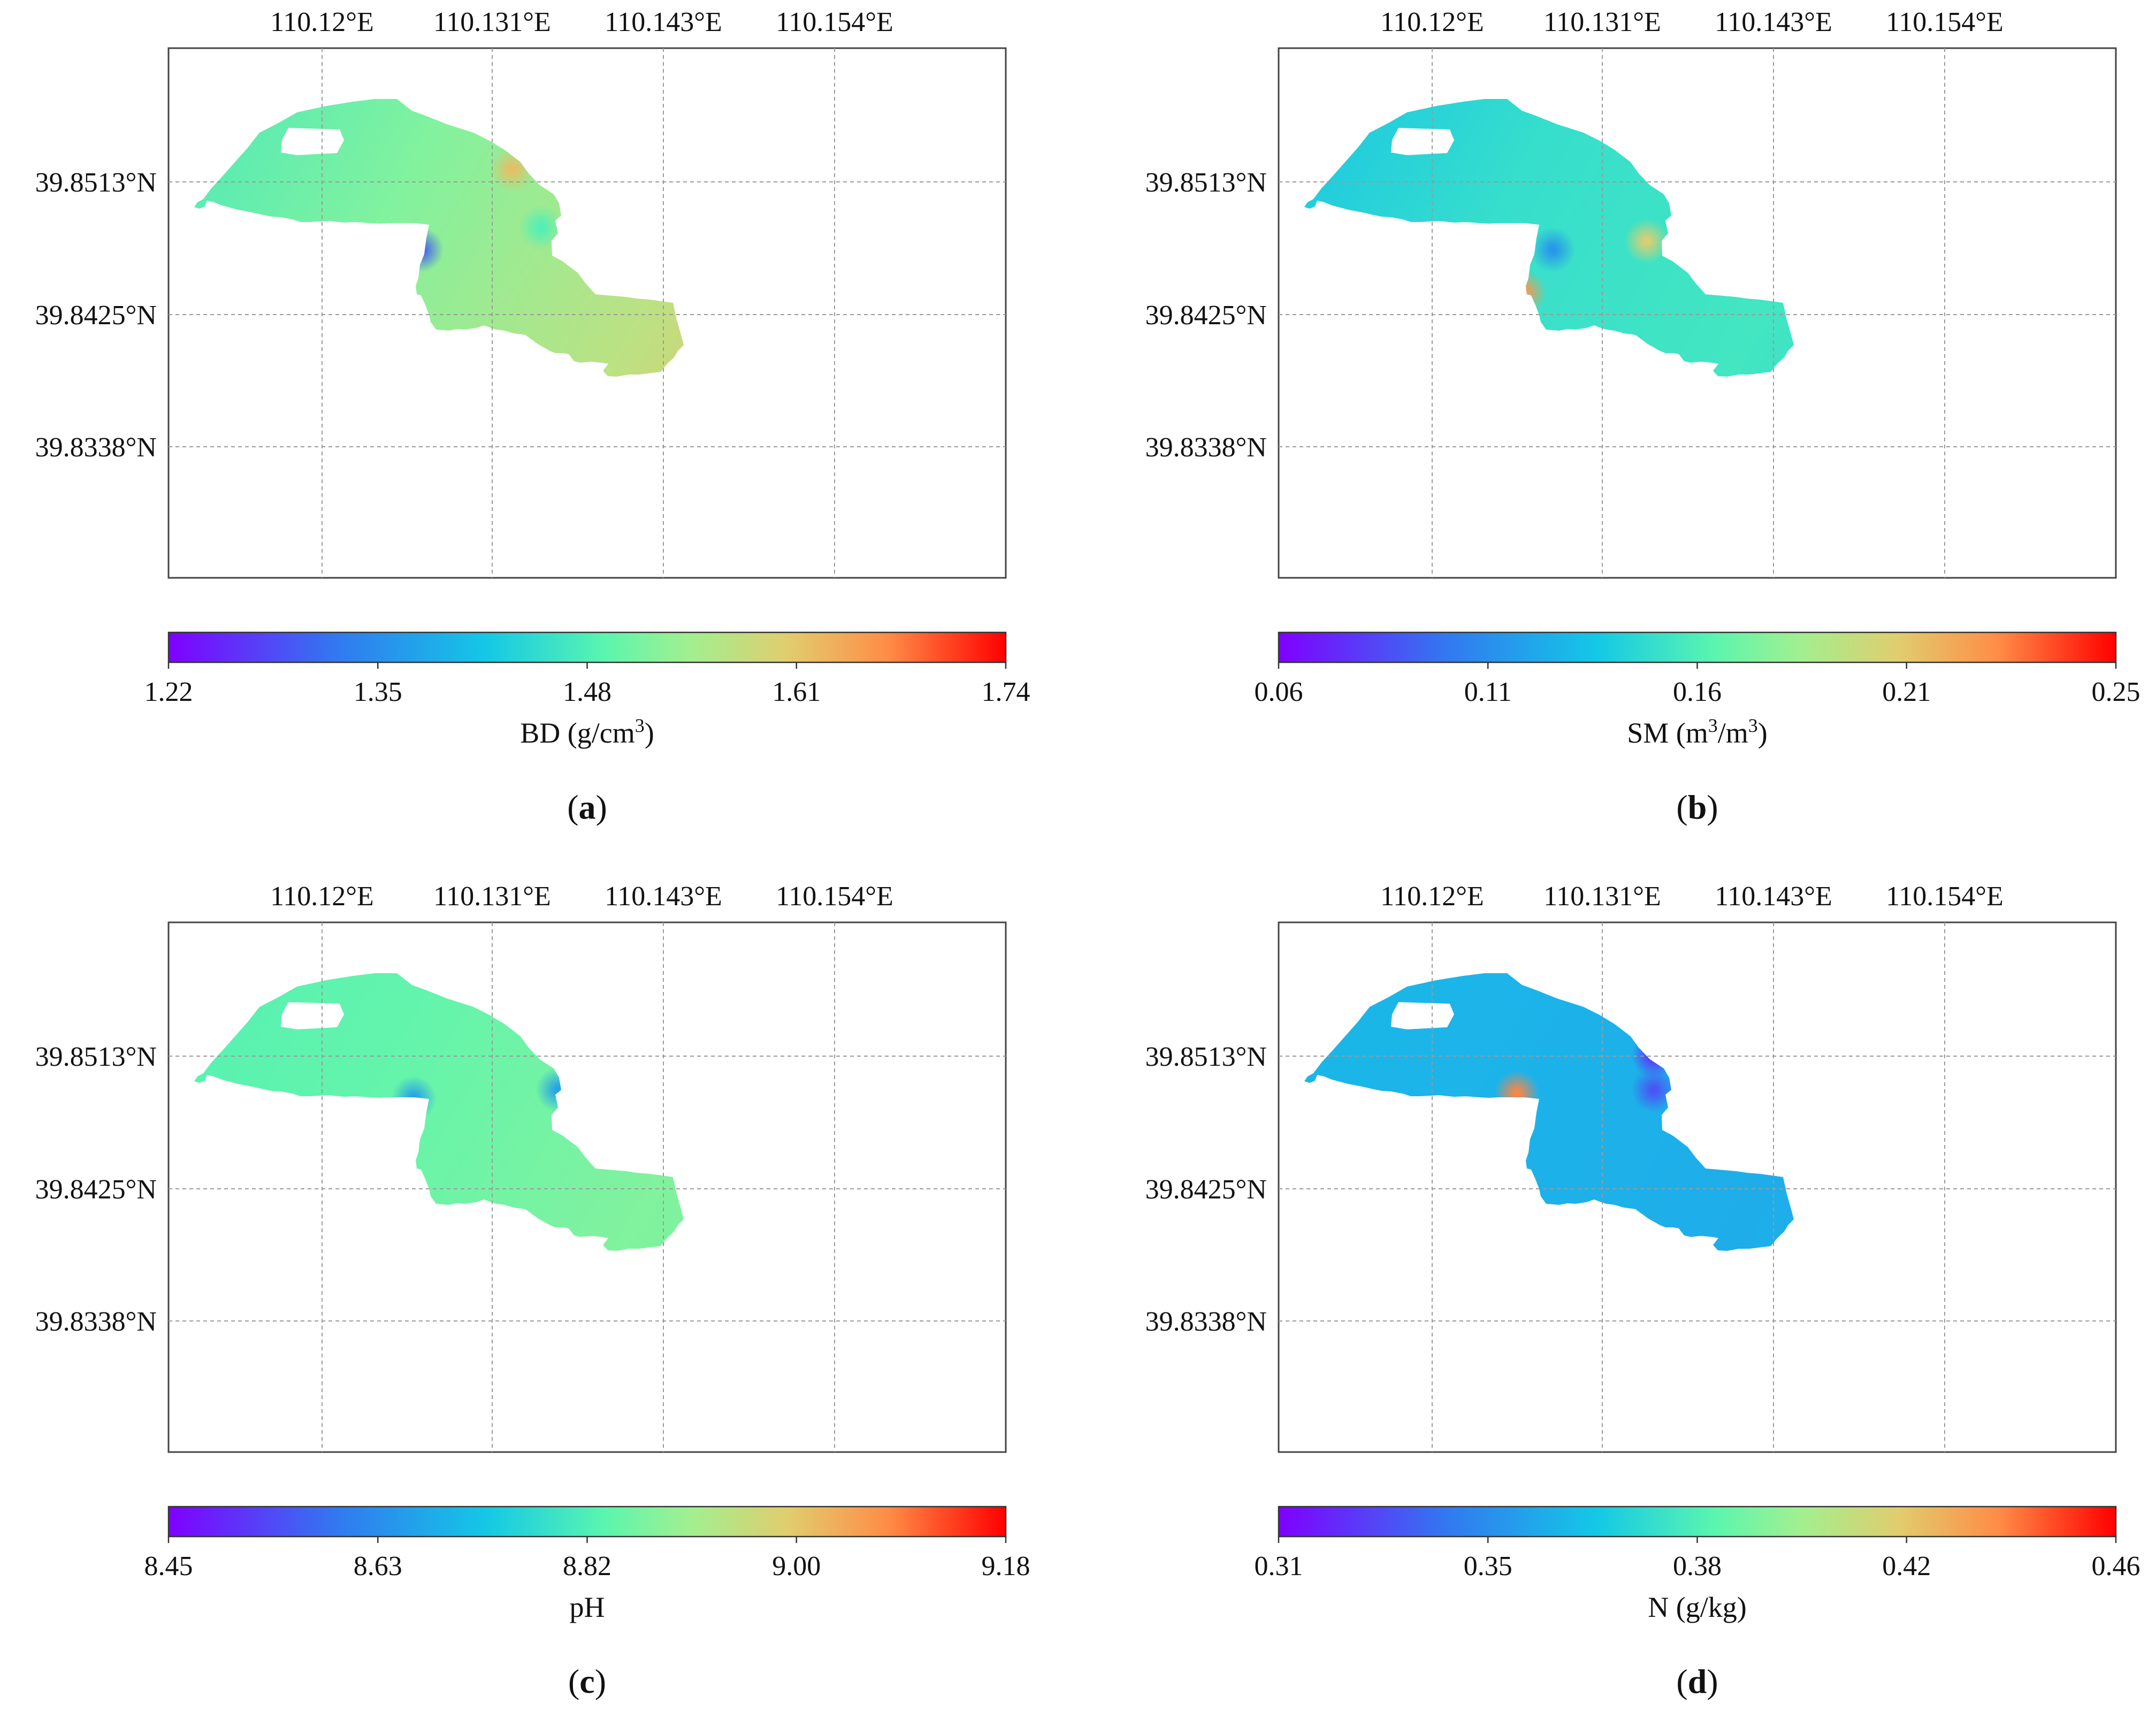  Describe the element at coordinates (796, 1566) in the screenshot. I see `colorbar-tick-label: 9.00` at that location.